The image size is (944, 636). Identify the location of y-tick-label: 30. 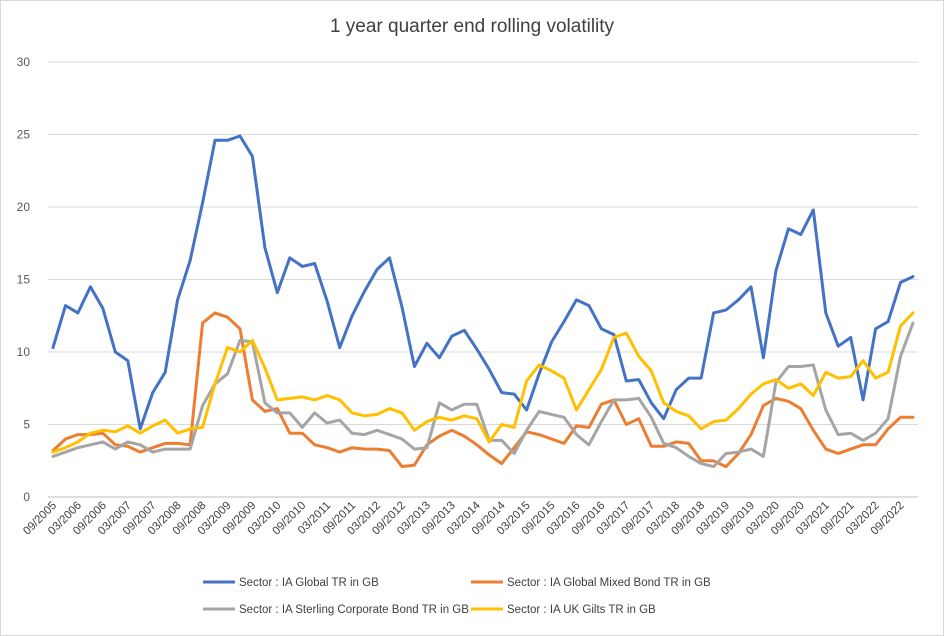
(24, 62).